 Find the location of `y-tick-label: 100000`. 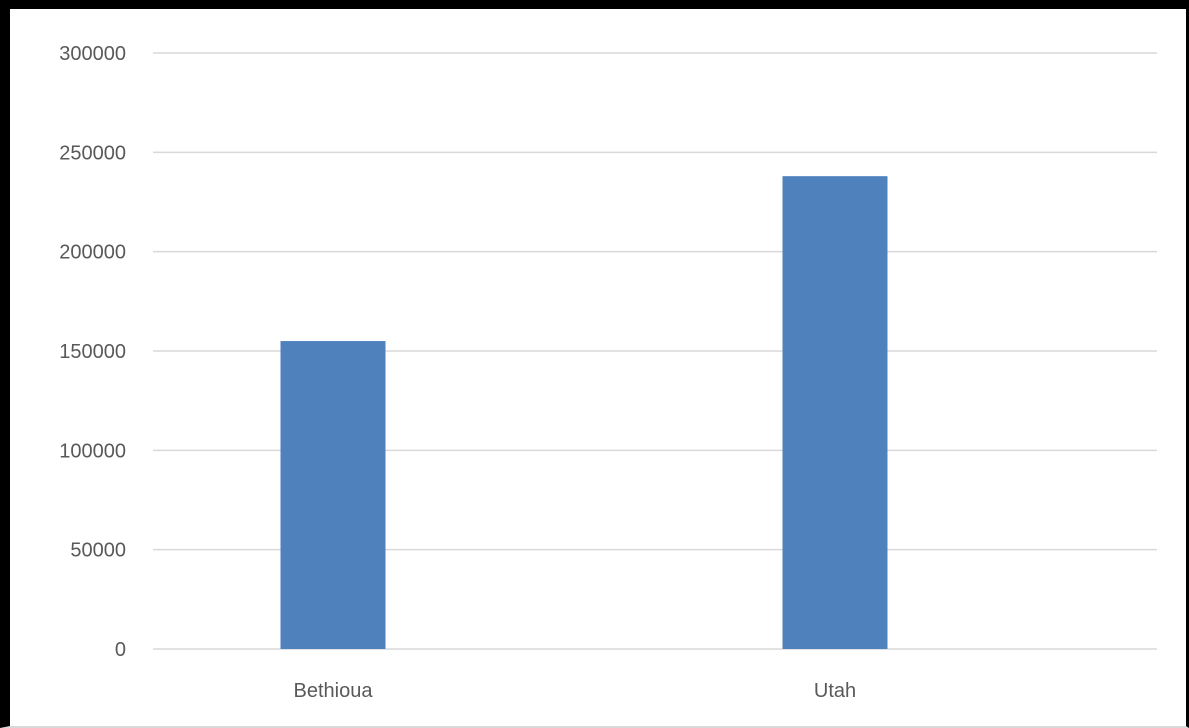

y-tick-label: 100000 is located at coordinates (92, 451).